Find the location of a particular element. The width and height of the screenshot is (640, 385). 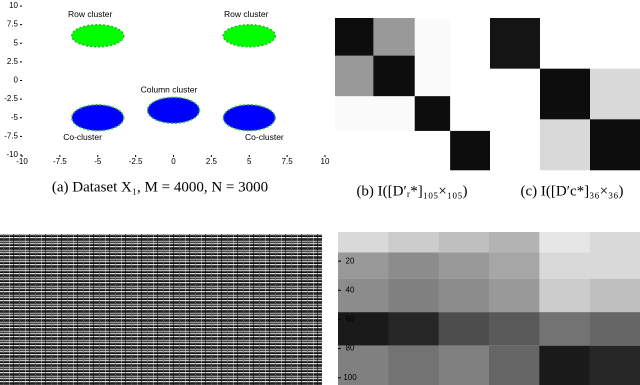

caption: (c) I([D′c*]₃₆×₃₆) is located at coordinates (571, 191).